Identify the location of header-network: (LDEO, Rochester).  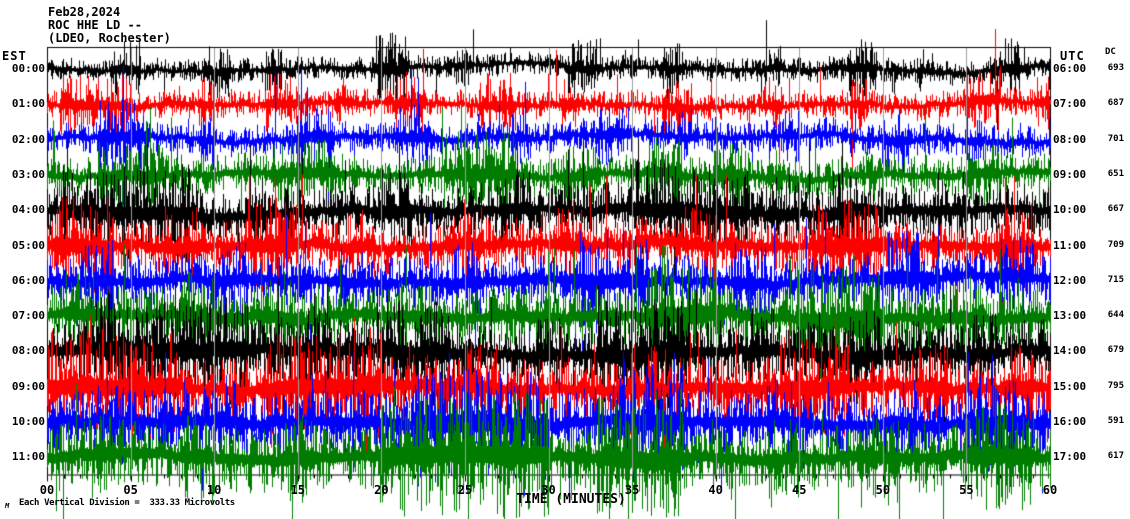
(109, 38).